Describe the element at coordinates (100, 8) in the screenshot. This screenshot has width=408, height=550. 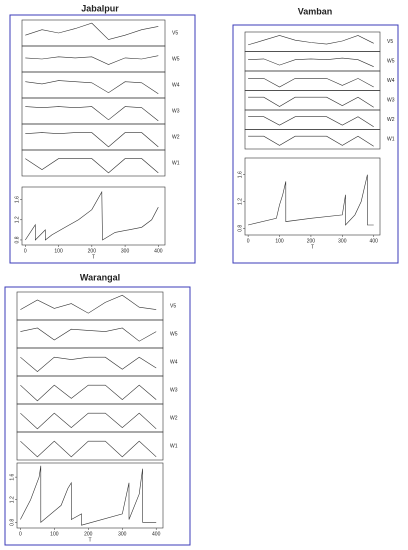
I see `panel-title: Jabalpur` at that location.